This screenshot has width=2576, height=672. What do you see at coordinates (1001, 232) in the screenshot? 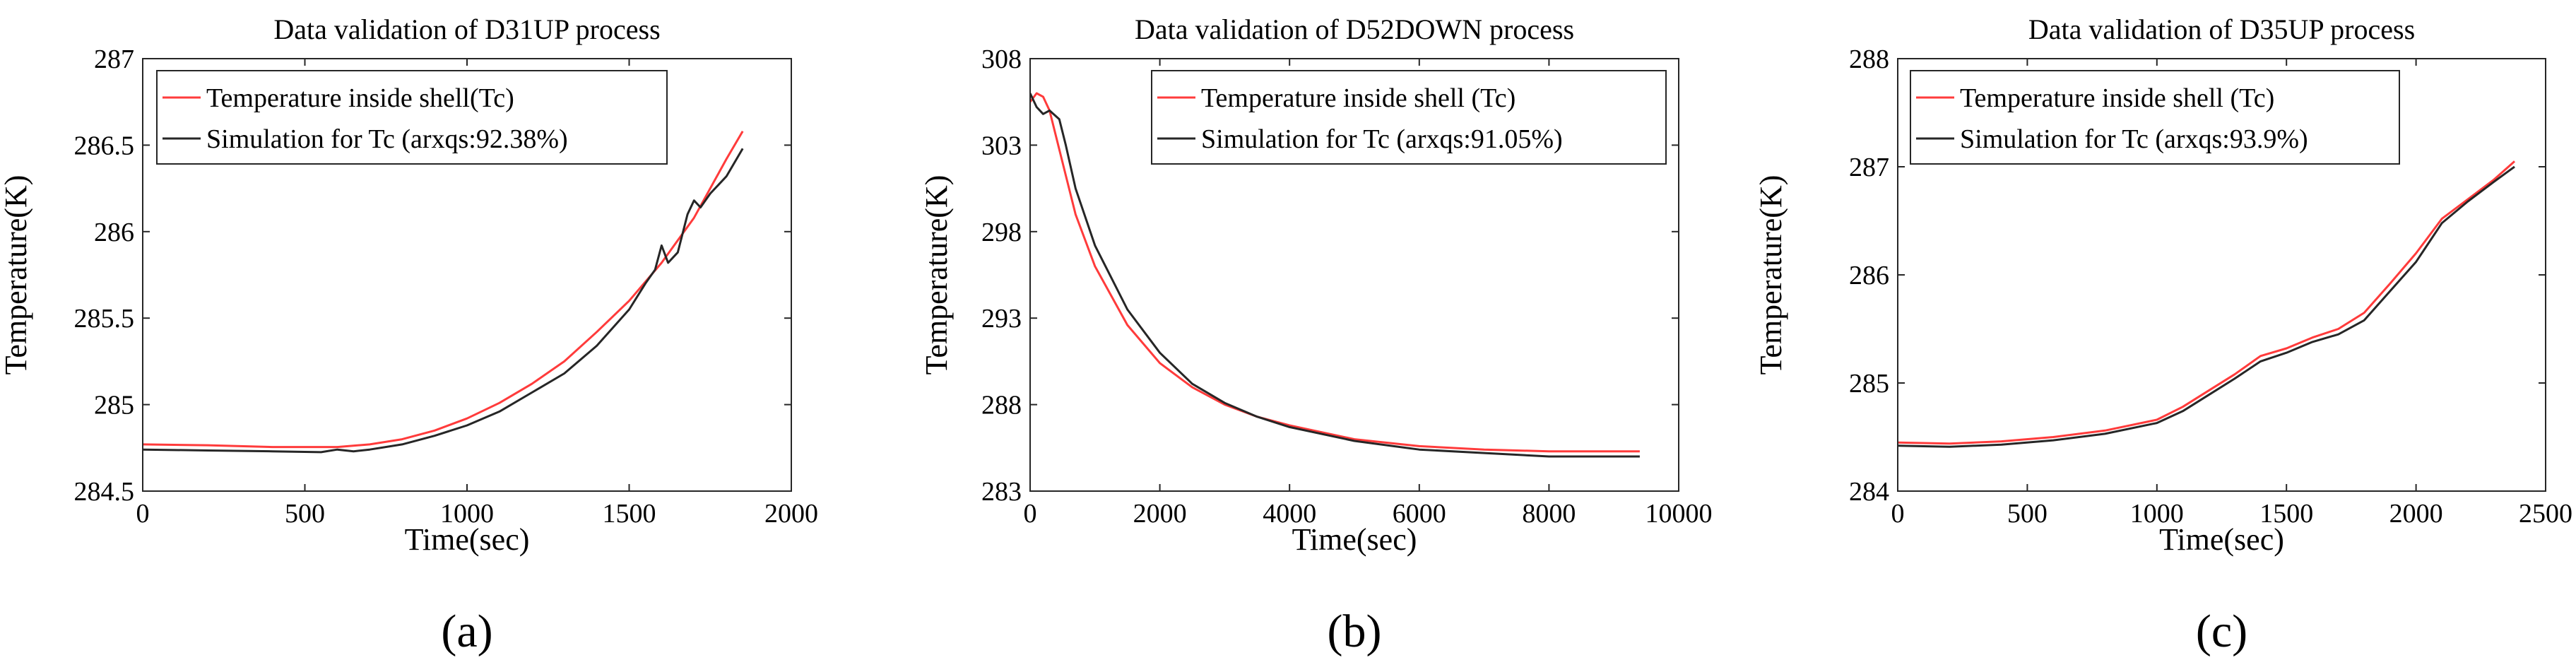
I see `y-tick-label: 298` at bounding box center [1001, 232].